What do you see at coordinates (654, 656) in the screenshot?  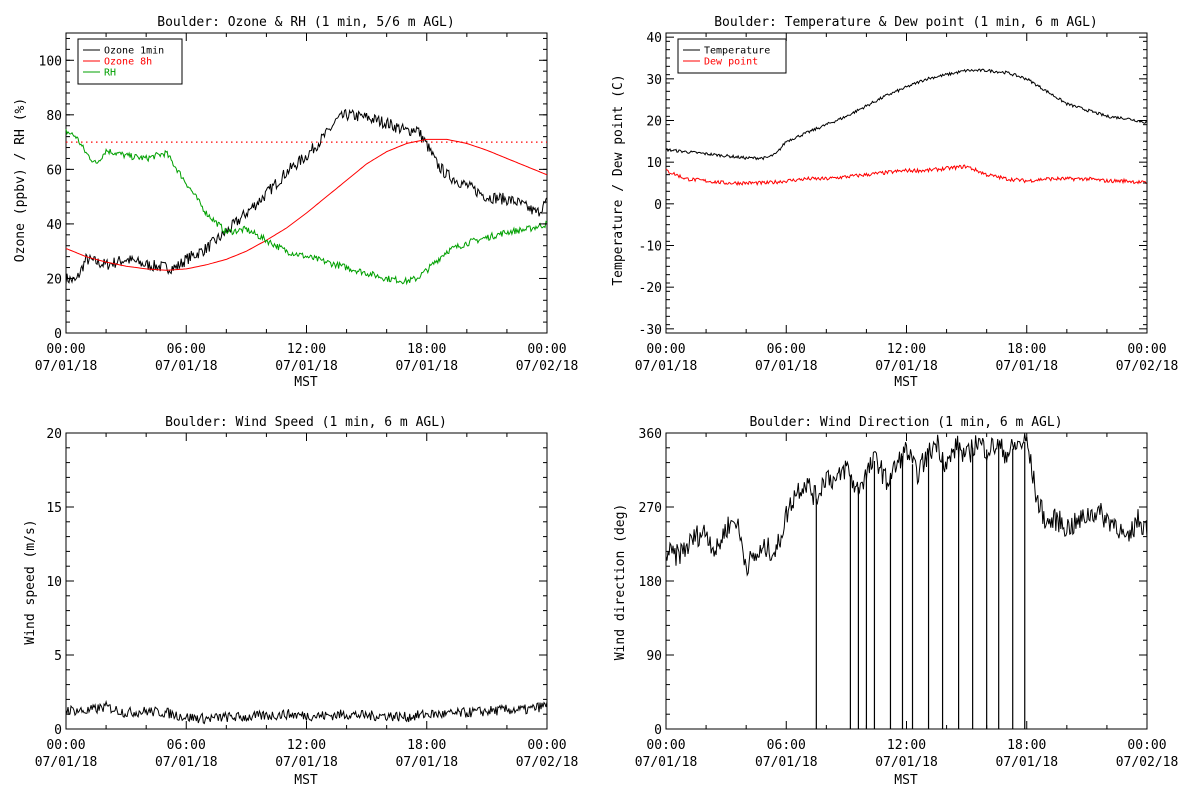 I see `y-tick-label: 90` at bounding box center [654, 656].